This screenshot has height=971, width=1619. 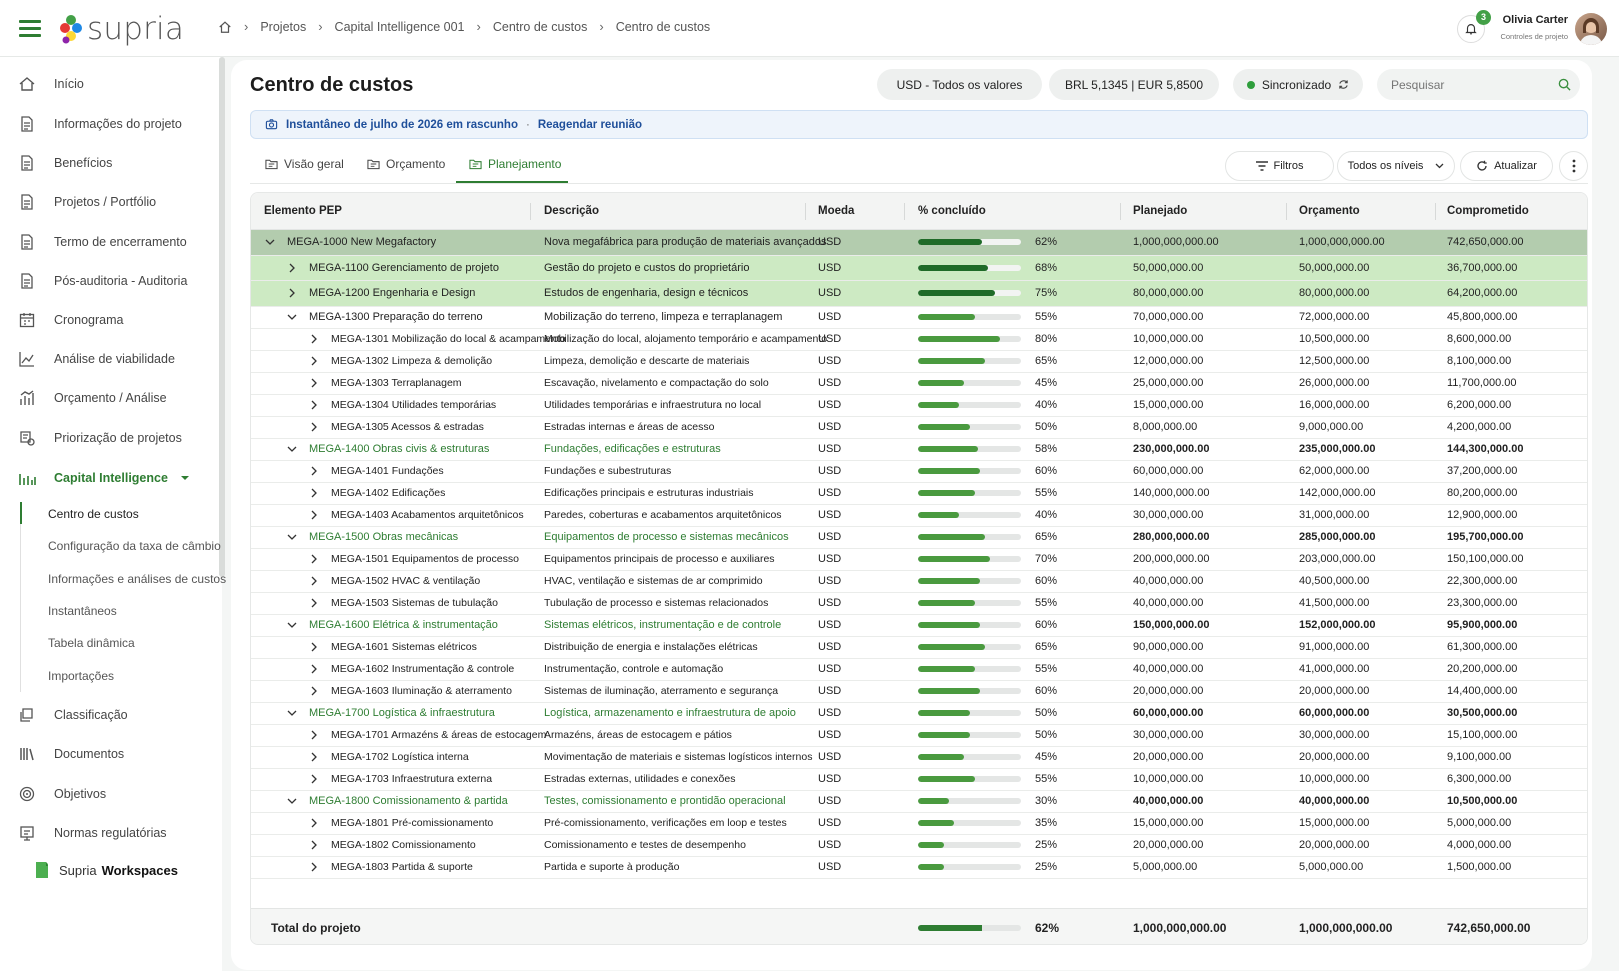 I want to click on reschedule-meeting-link: Reagendar reunião, so click(x=589, y=124).